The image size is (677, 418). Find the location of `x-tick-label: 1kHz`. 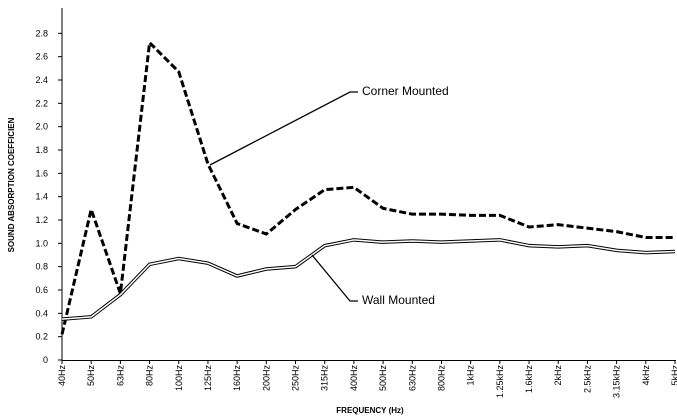

x-tick-label: 1kHz is located at coordinates (471, 375).